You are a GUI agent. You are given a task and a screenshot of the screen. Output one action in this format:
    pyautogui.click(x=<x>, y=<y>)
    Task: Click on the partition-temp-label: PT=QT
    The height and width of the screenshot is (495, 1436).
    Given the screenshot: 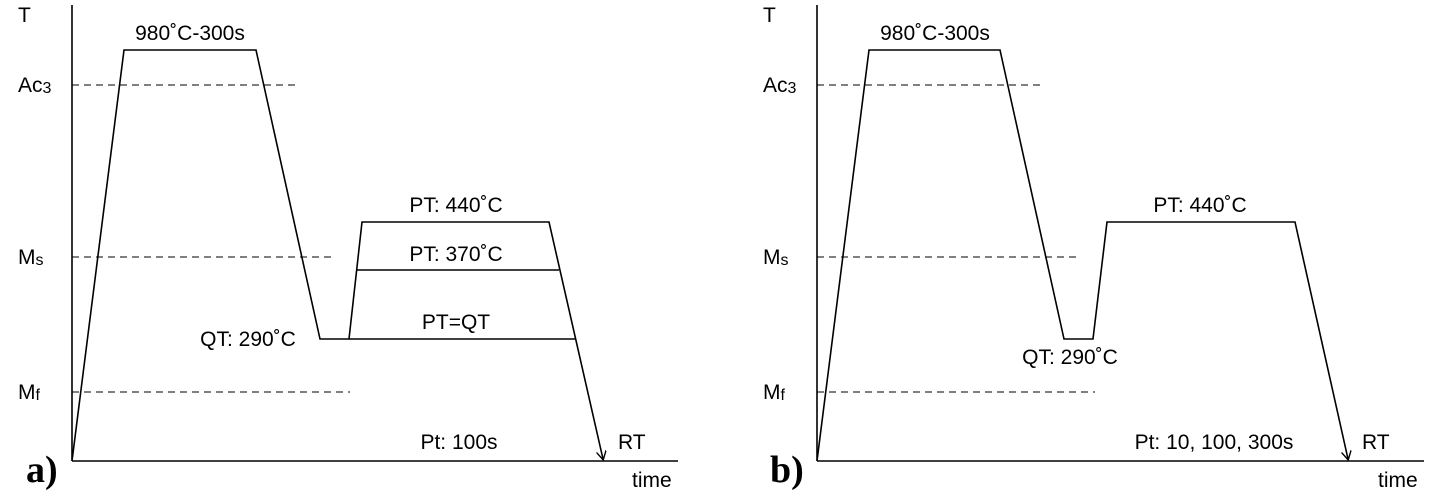 What is the action you would take?
    pyautogui.click(x=456, y=322)
    